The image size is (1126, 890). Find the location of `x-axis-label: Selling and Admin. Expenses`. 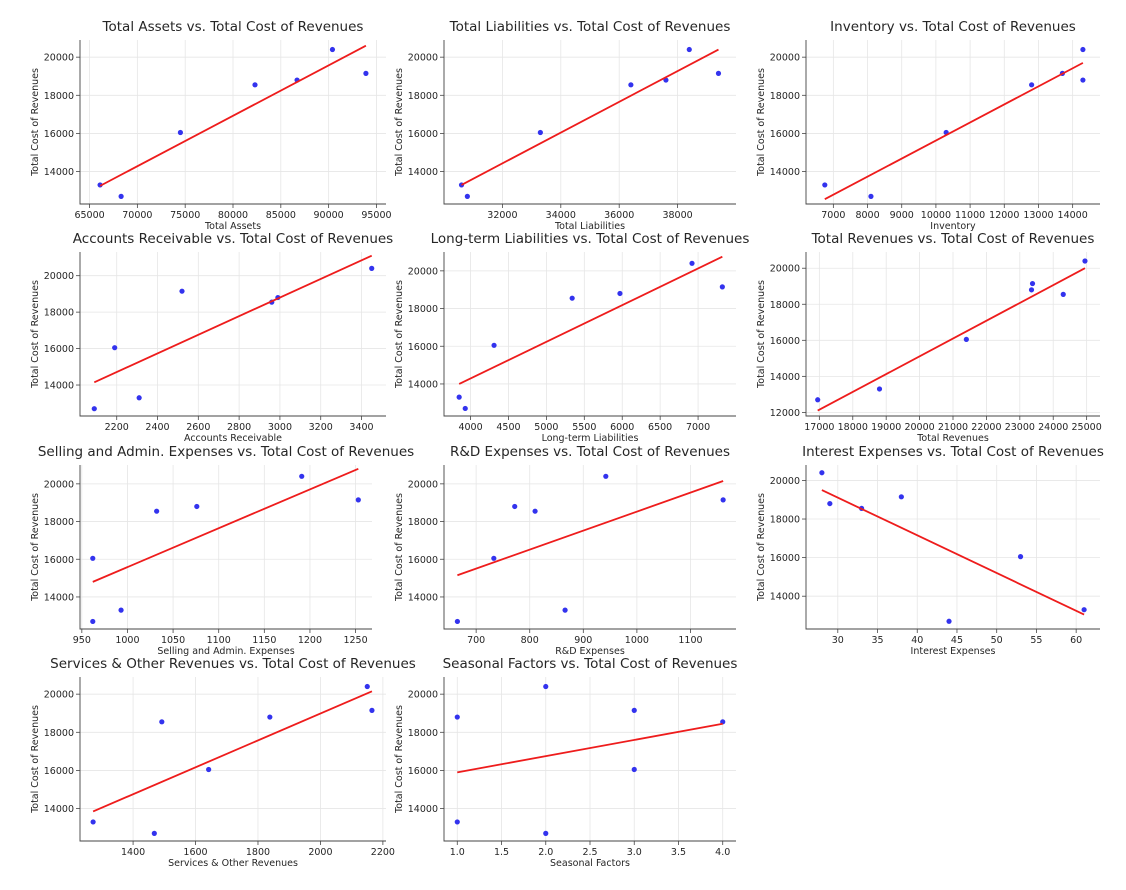

x-axis-label: Selling and Admin. Expenses is located at coordinates (225, 651).